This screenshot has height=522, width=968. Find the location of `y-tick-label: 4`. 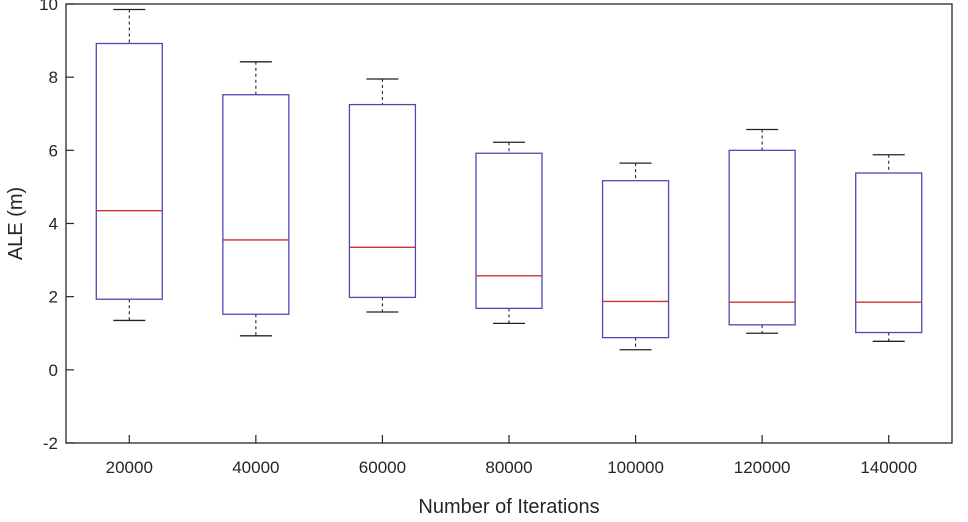

y-tick-label: 4 is located at coordinates (53, 224).